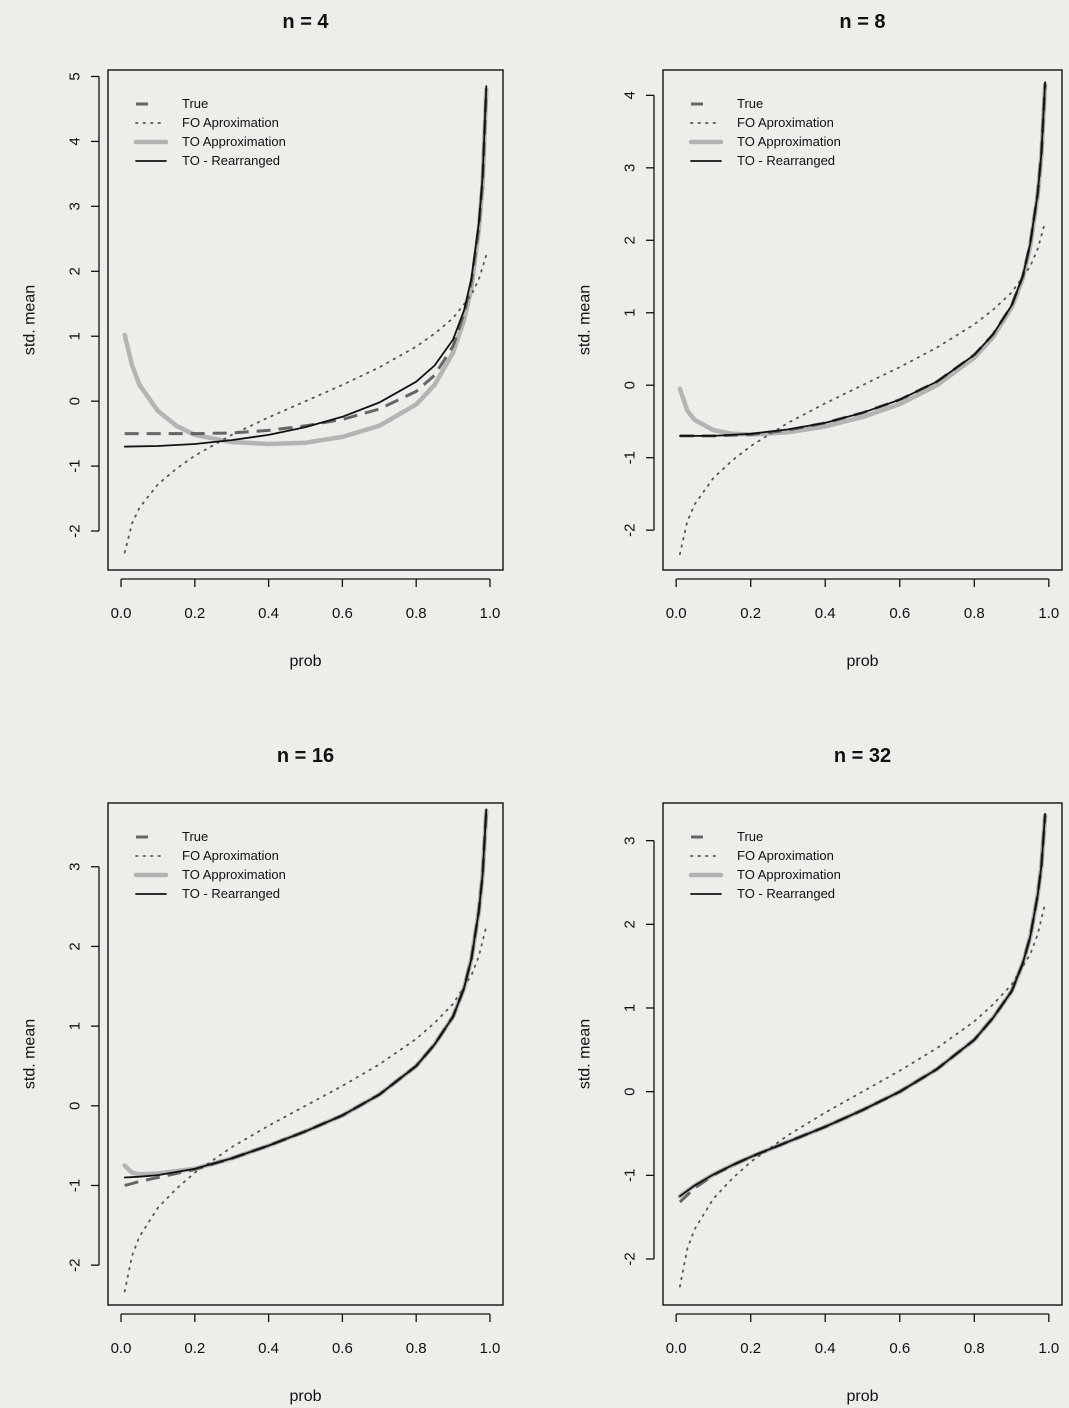 The width and height of the screenshot is (1069, 1408). What do you see at coordinates (862, 22) in the screenshot?
I see `chart-title: n = 8` at bounding box center [862, 22].